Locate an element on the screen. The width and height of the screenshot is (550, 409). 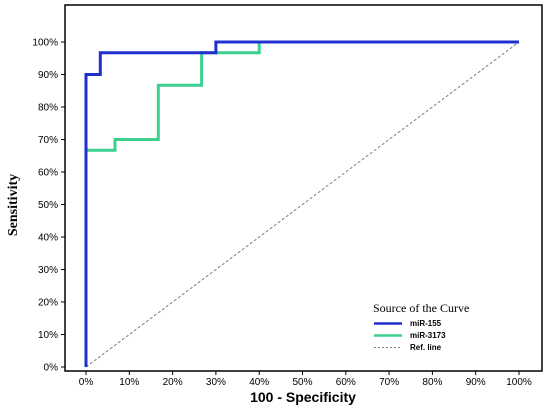
y-tick-label: 0% is located at coordinates (51, 368).